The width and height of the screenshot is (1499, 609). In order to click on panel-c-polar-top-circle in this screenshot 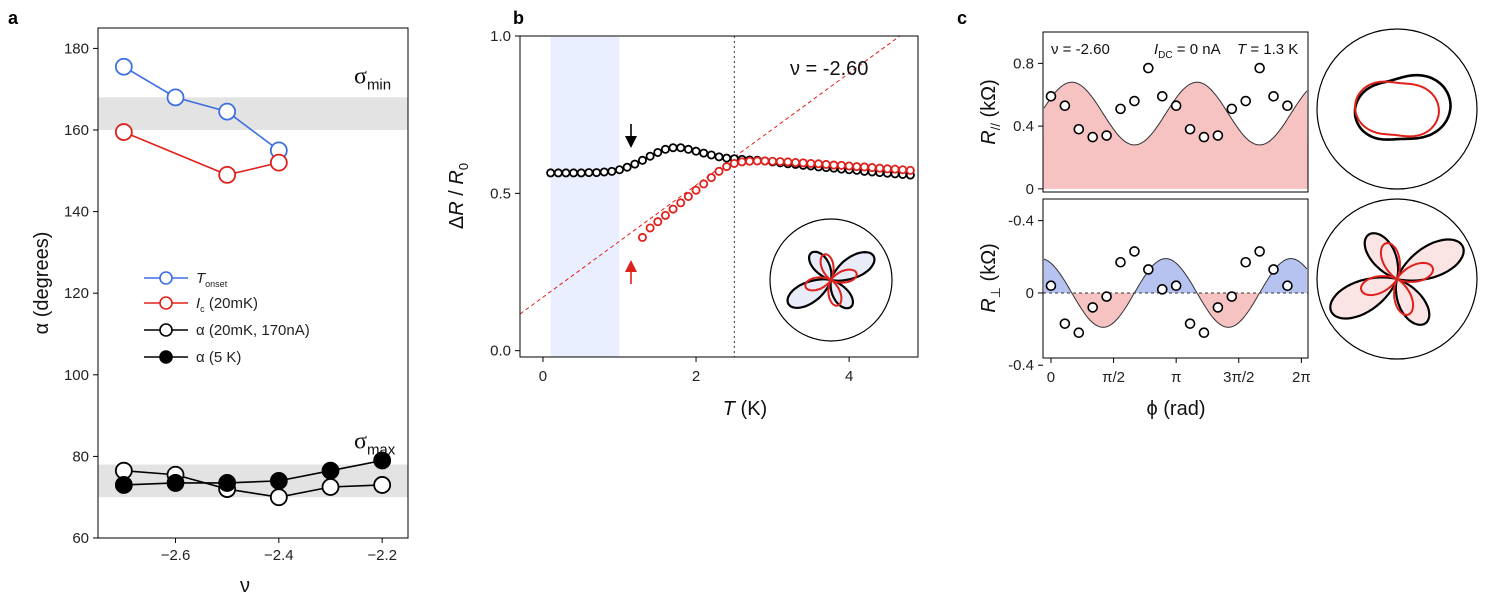, I will do `click(1397, 109)`.